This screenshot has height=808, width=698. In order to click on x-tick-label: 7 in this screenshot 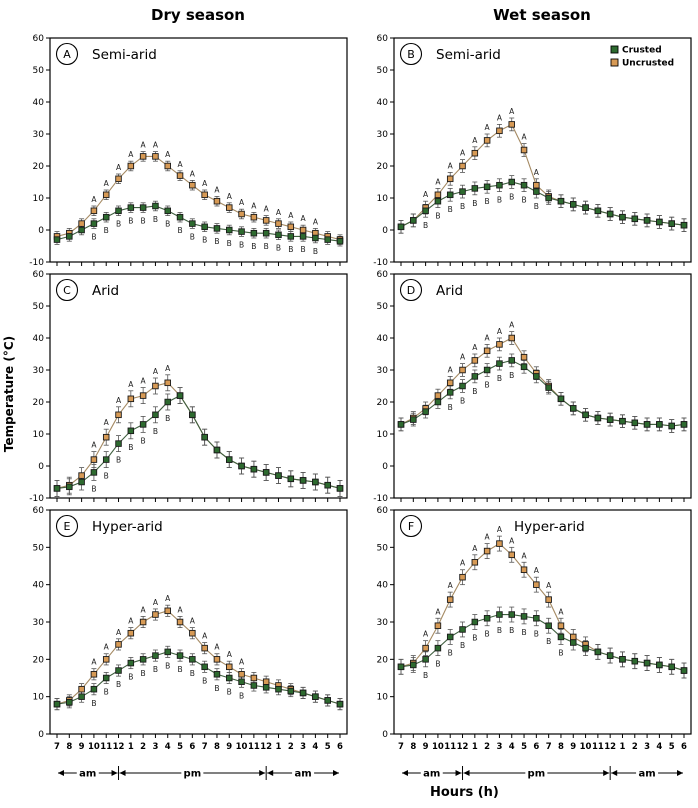, I will do `click(549, 747)`.